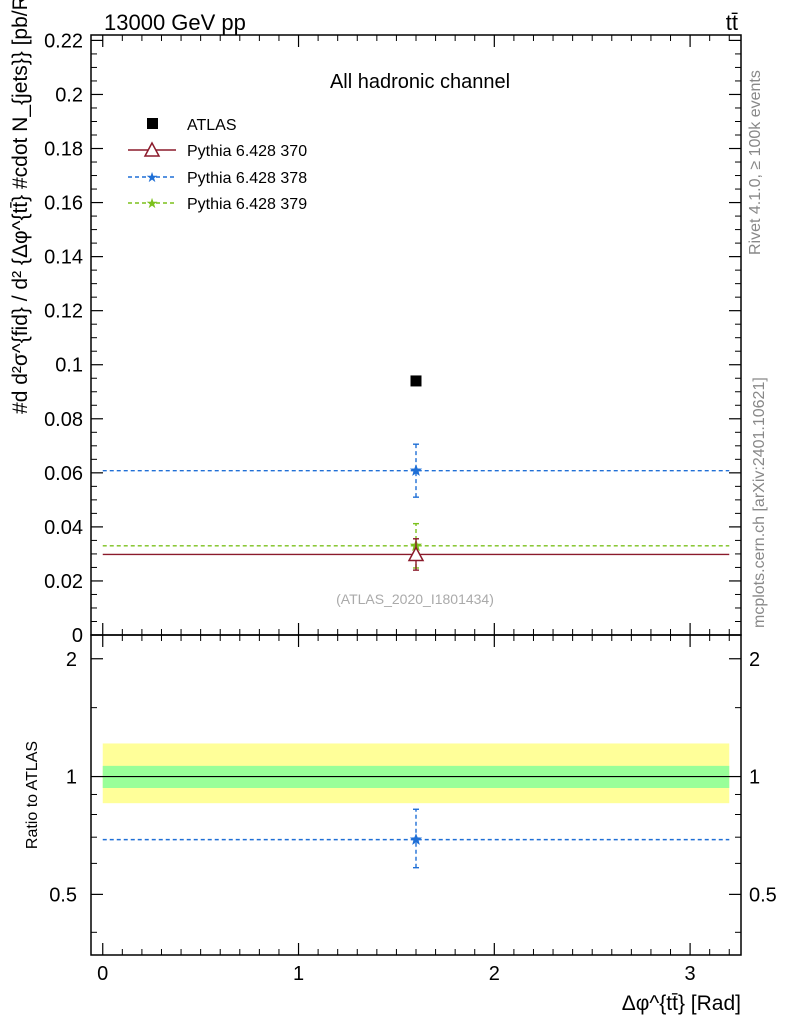  I want to click on x-axis-label: Δφ^{tt̄} [Rad], so click(681, 1003).